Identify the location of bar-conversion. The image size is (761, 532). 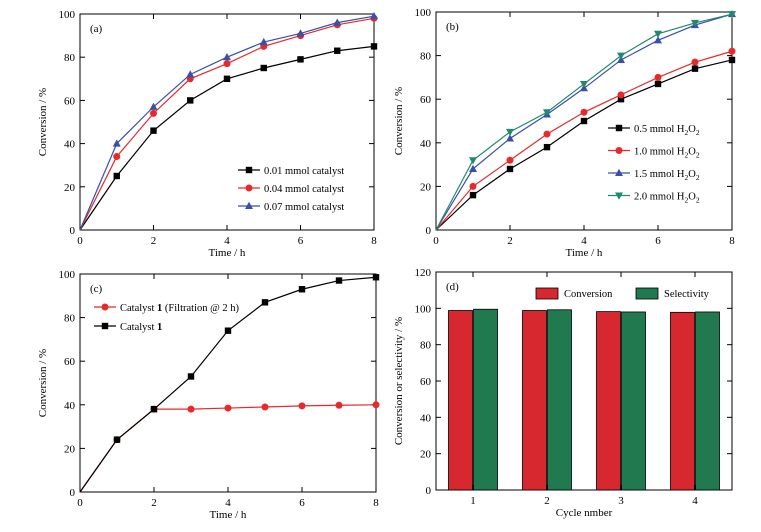
(608, 401).